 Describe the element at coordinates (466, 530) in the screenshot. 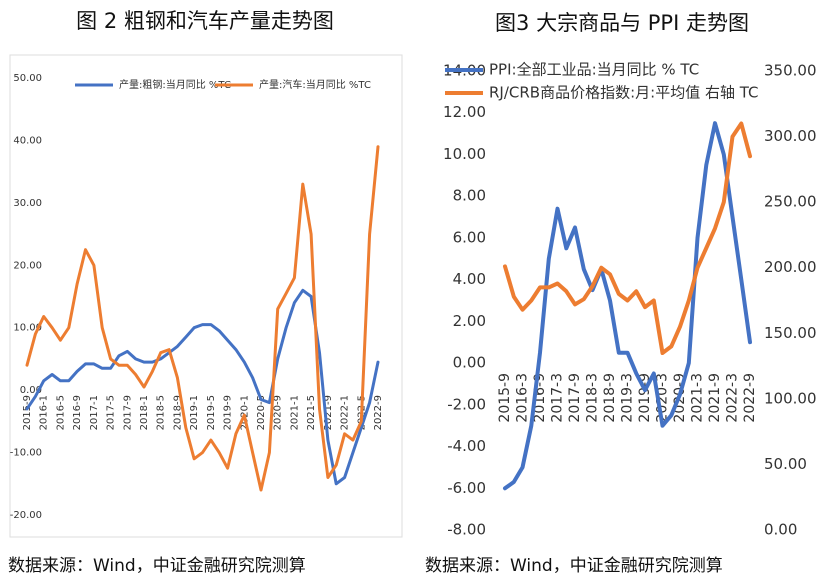

I see `y-tick-label: -8.00` at that location.